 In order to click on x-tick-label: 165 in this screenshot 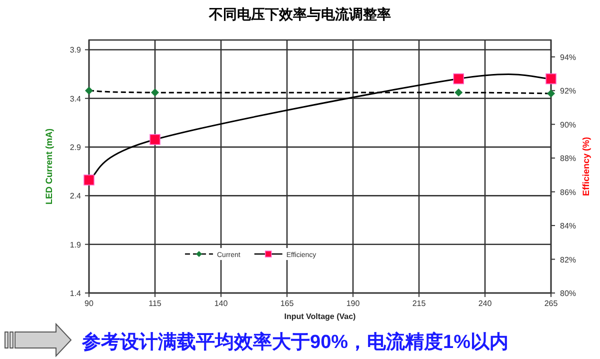, I will do `click(287, 303)`.